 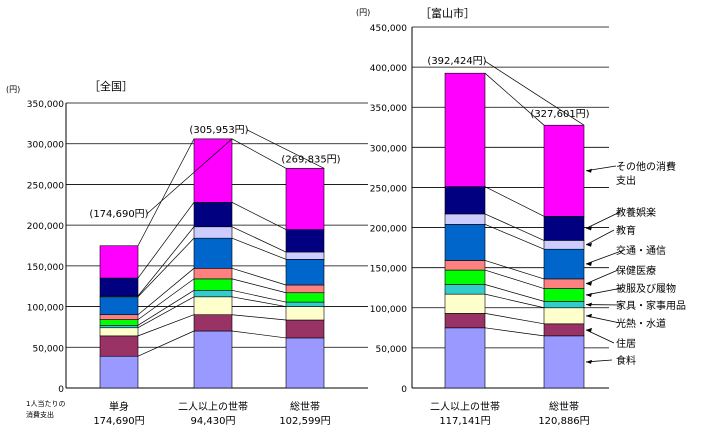 What do you see at coordinates (404, 390) in the screenshot?
I see `y-tick-label: 0` at bounding box center [404, 390].